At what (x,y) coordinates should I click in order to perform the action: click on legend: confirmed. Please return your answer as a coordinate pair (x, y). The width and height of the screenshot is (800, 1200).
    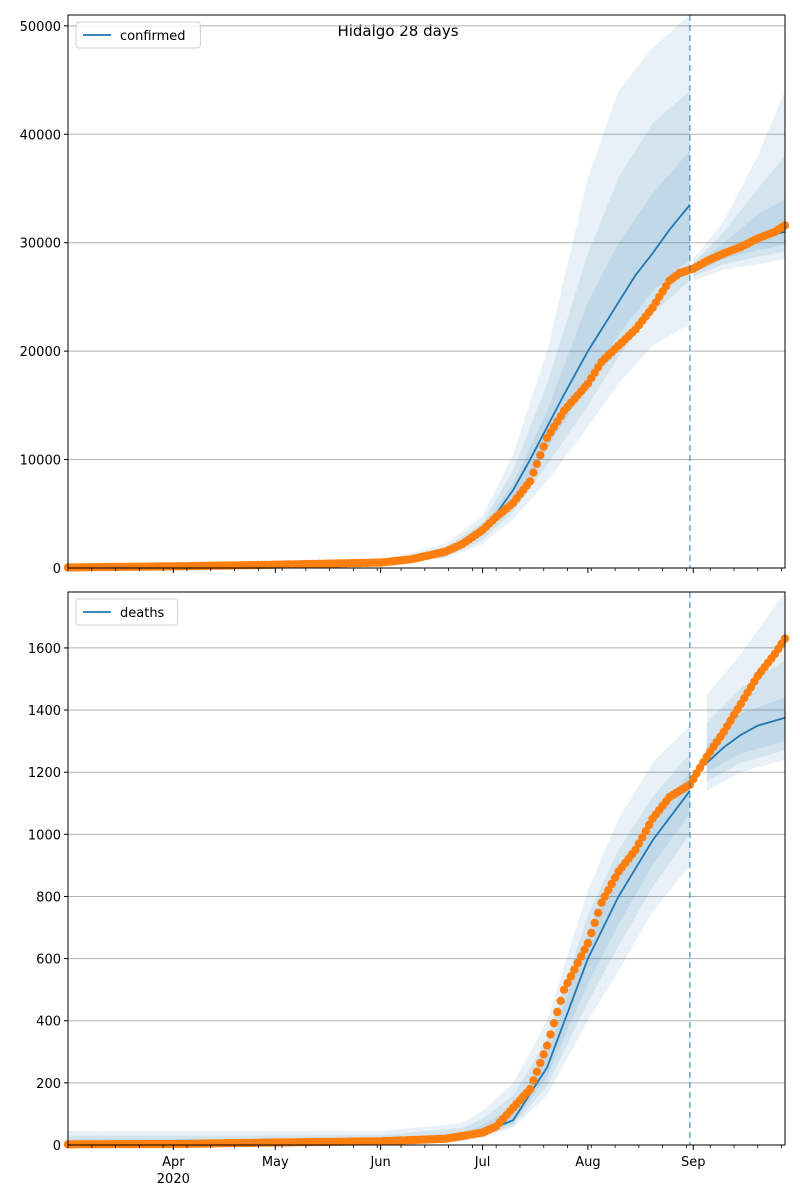
    Looking at the image, I should click on (138, 35).